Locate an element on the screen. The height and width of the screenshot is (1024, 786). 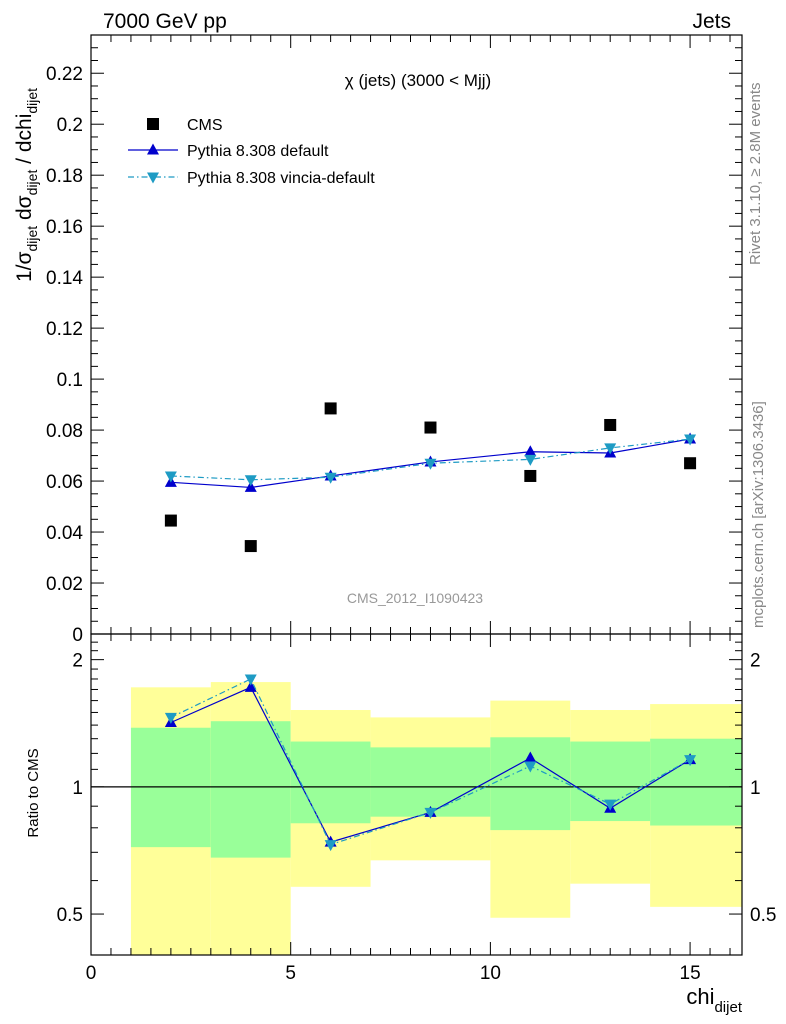
x-axis-label: chidijet is located at coordinates (714, 1000).